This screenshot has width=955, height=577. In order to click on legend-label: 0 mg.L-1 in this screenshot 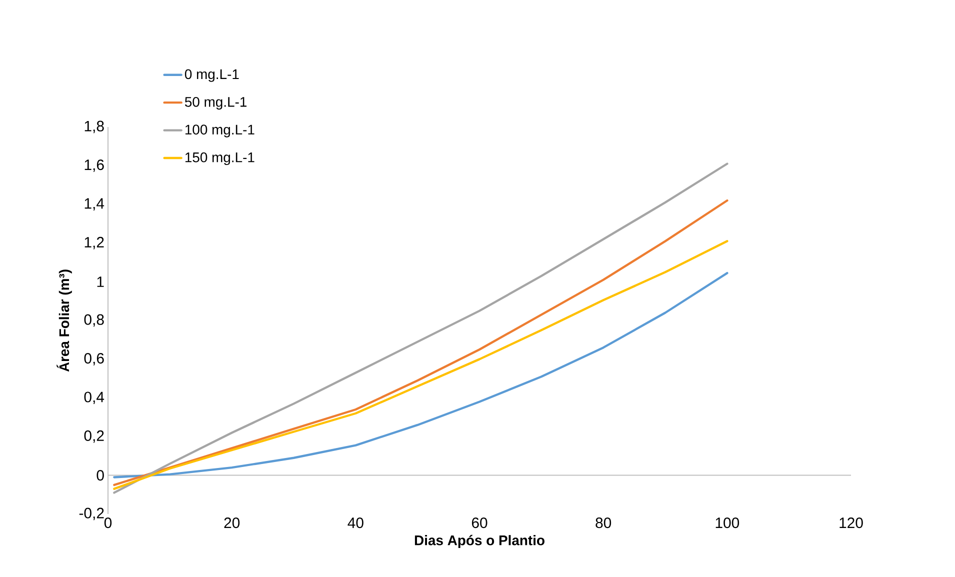, I will do `click(211, 75)`.